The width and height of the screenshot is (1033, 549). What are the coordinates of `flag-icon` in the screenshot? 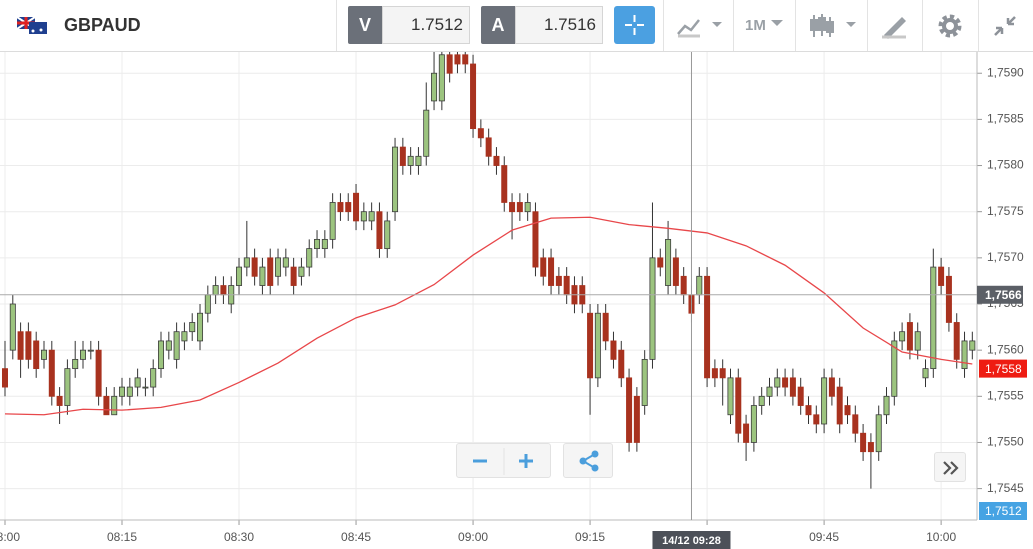 It's located at (32, 25).